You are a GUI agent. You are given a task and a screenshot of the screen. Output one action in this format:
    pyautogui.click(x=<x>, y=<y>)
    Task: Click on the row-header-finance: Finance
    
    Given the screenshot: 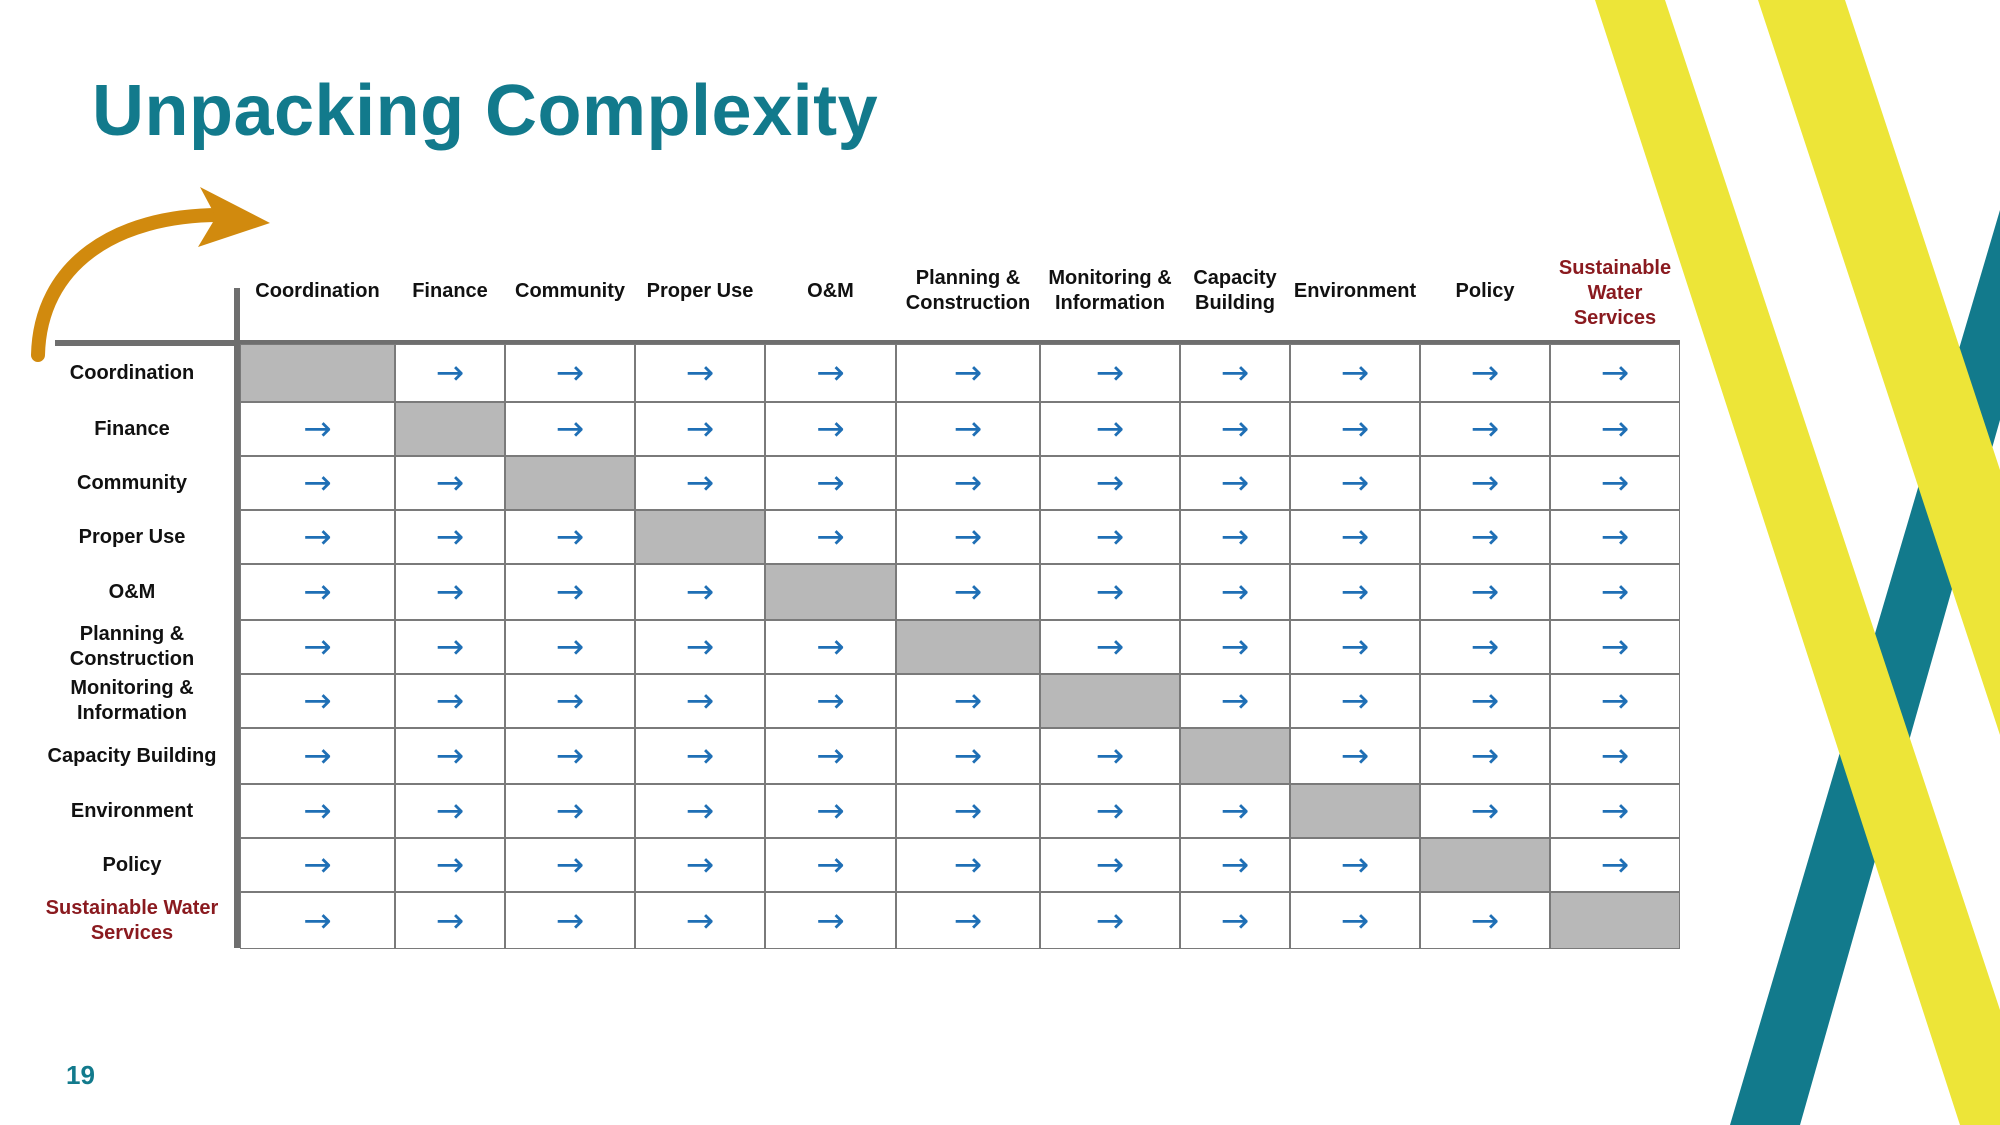 What is the action you would take?
    pyautogui.click(x=132, y=428)
    